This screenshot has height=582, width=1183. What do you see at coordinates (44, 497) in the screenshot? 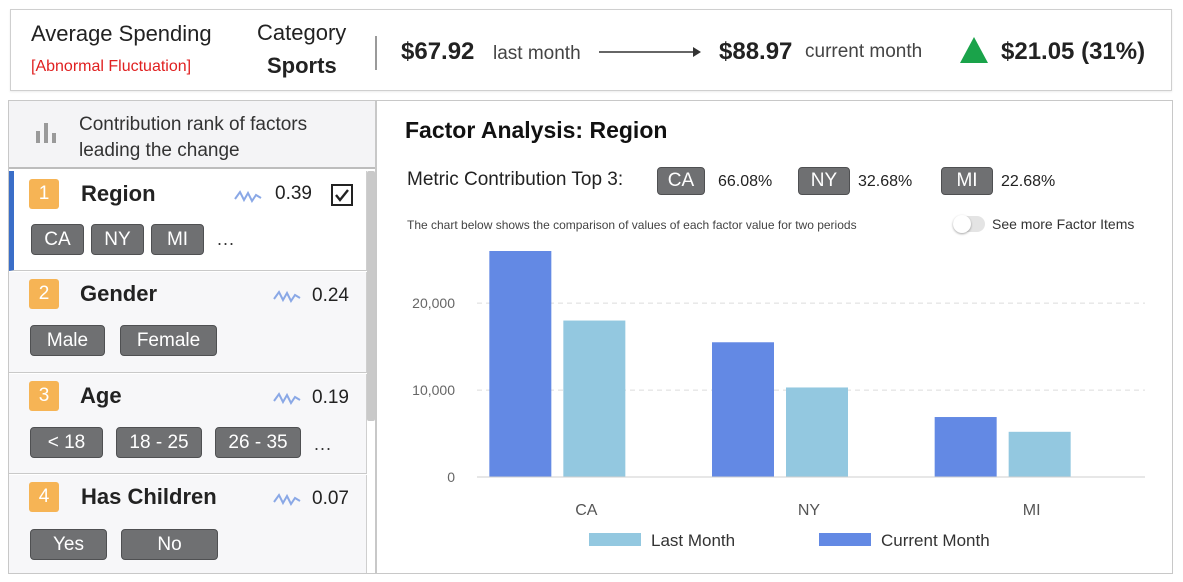
I see `rank-badge: 4` at bounding box center [44, 497].